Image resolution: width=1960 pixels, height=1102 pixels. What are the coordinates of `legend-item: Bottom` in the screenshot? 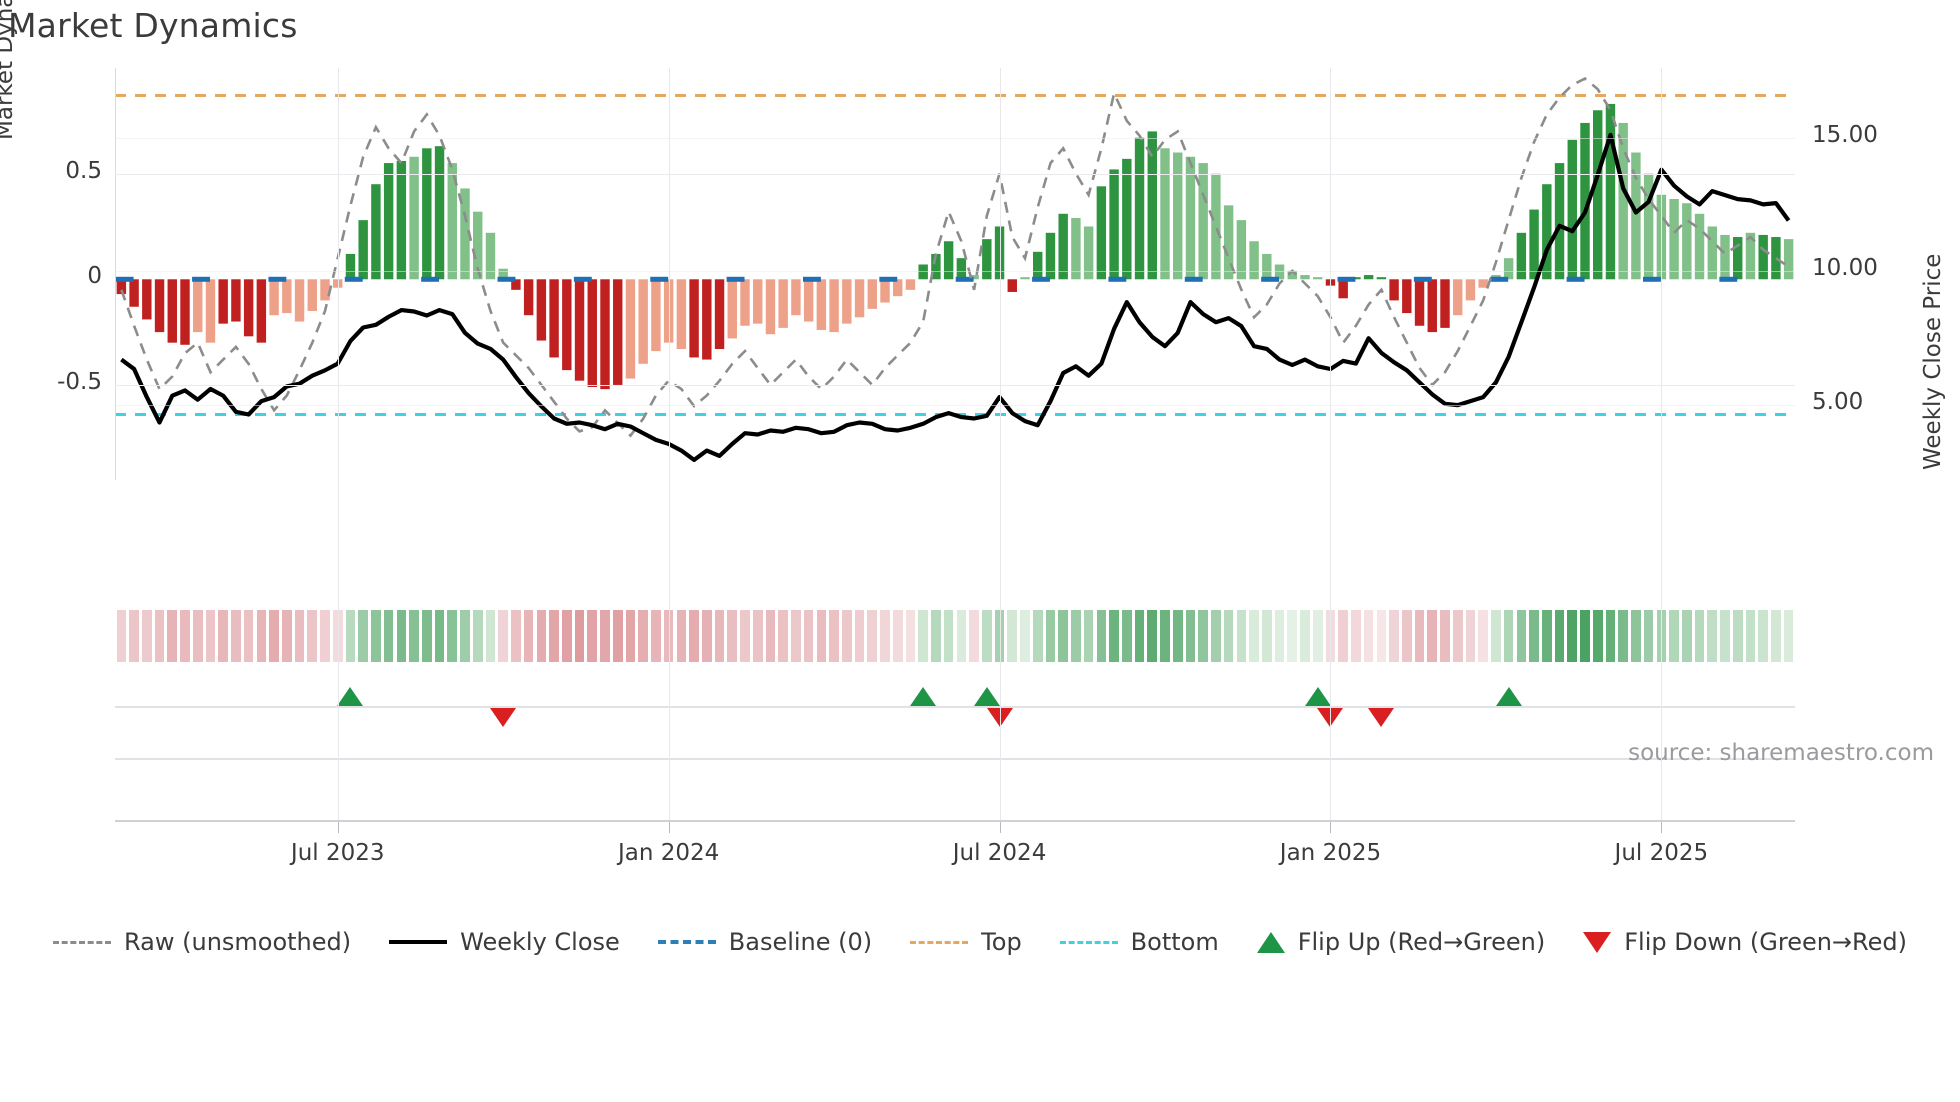 It's located at (1139, 942).